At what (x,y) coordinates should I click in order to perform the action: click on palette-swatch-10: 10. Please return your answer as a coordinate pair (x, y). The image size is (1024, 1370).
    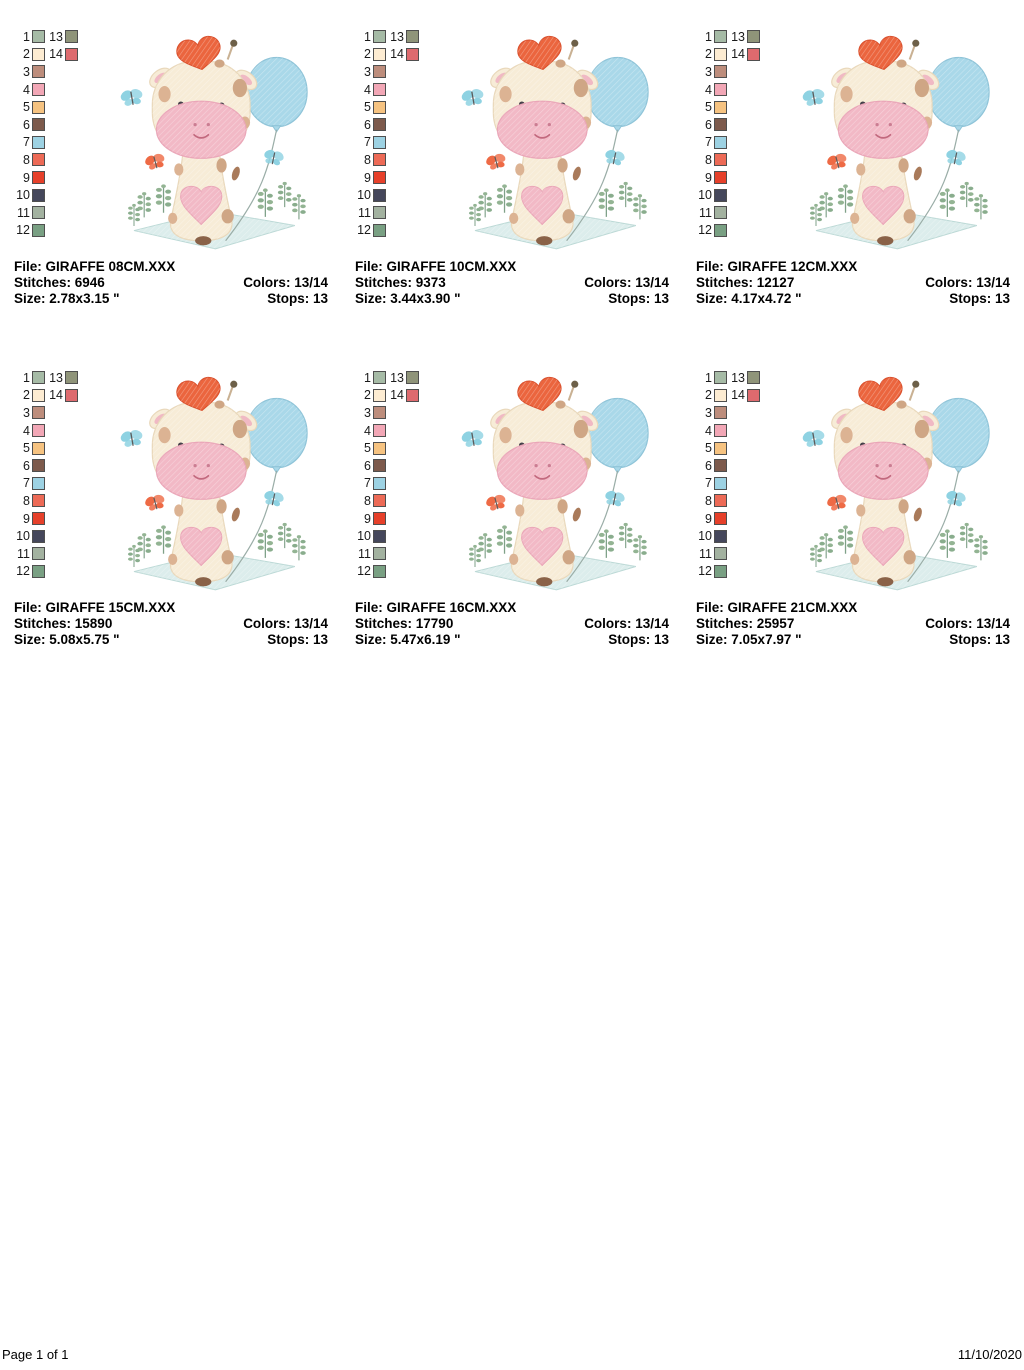
    Looking at the image, I should click on (28, 536).